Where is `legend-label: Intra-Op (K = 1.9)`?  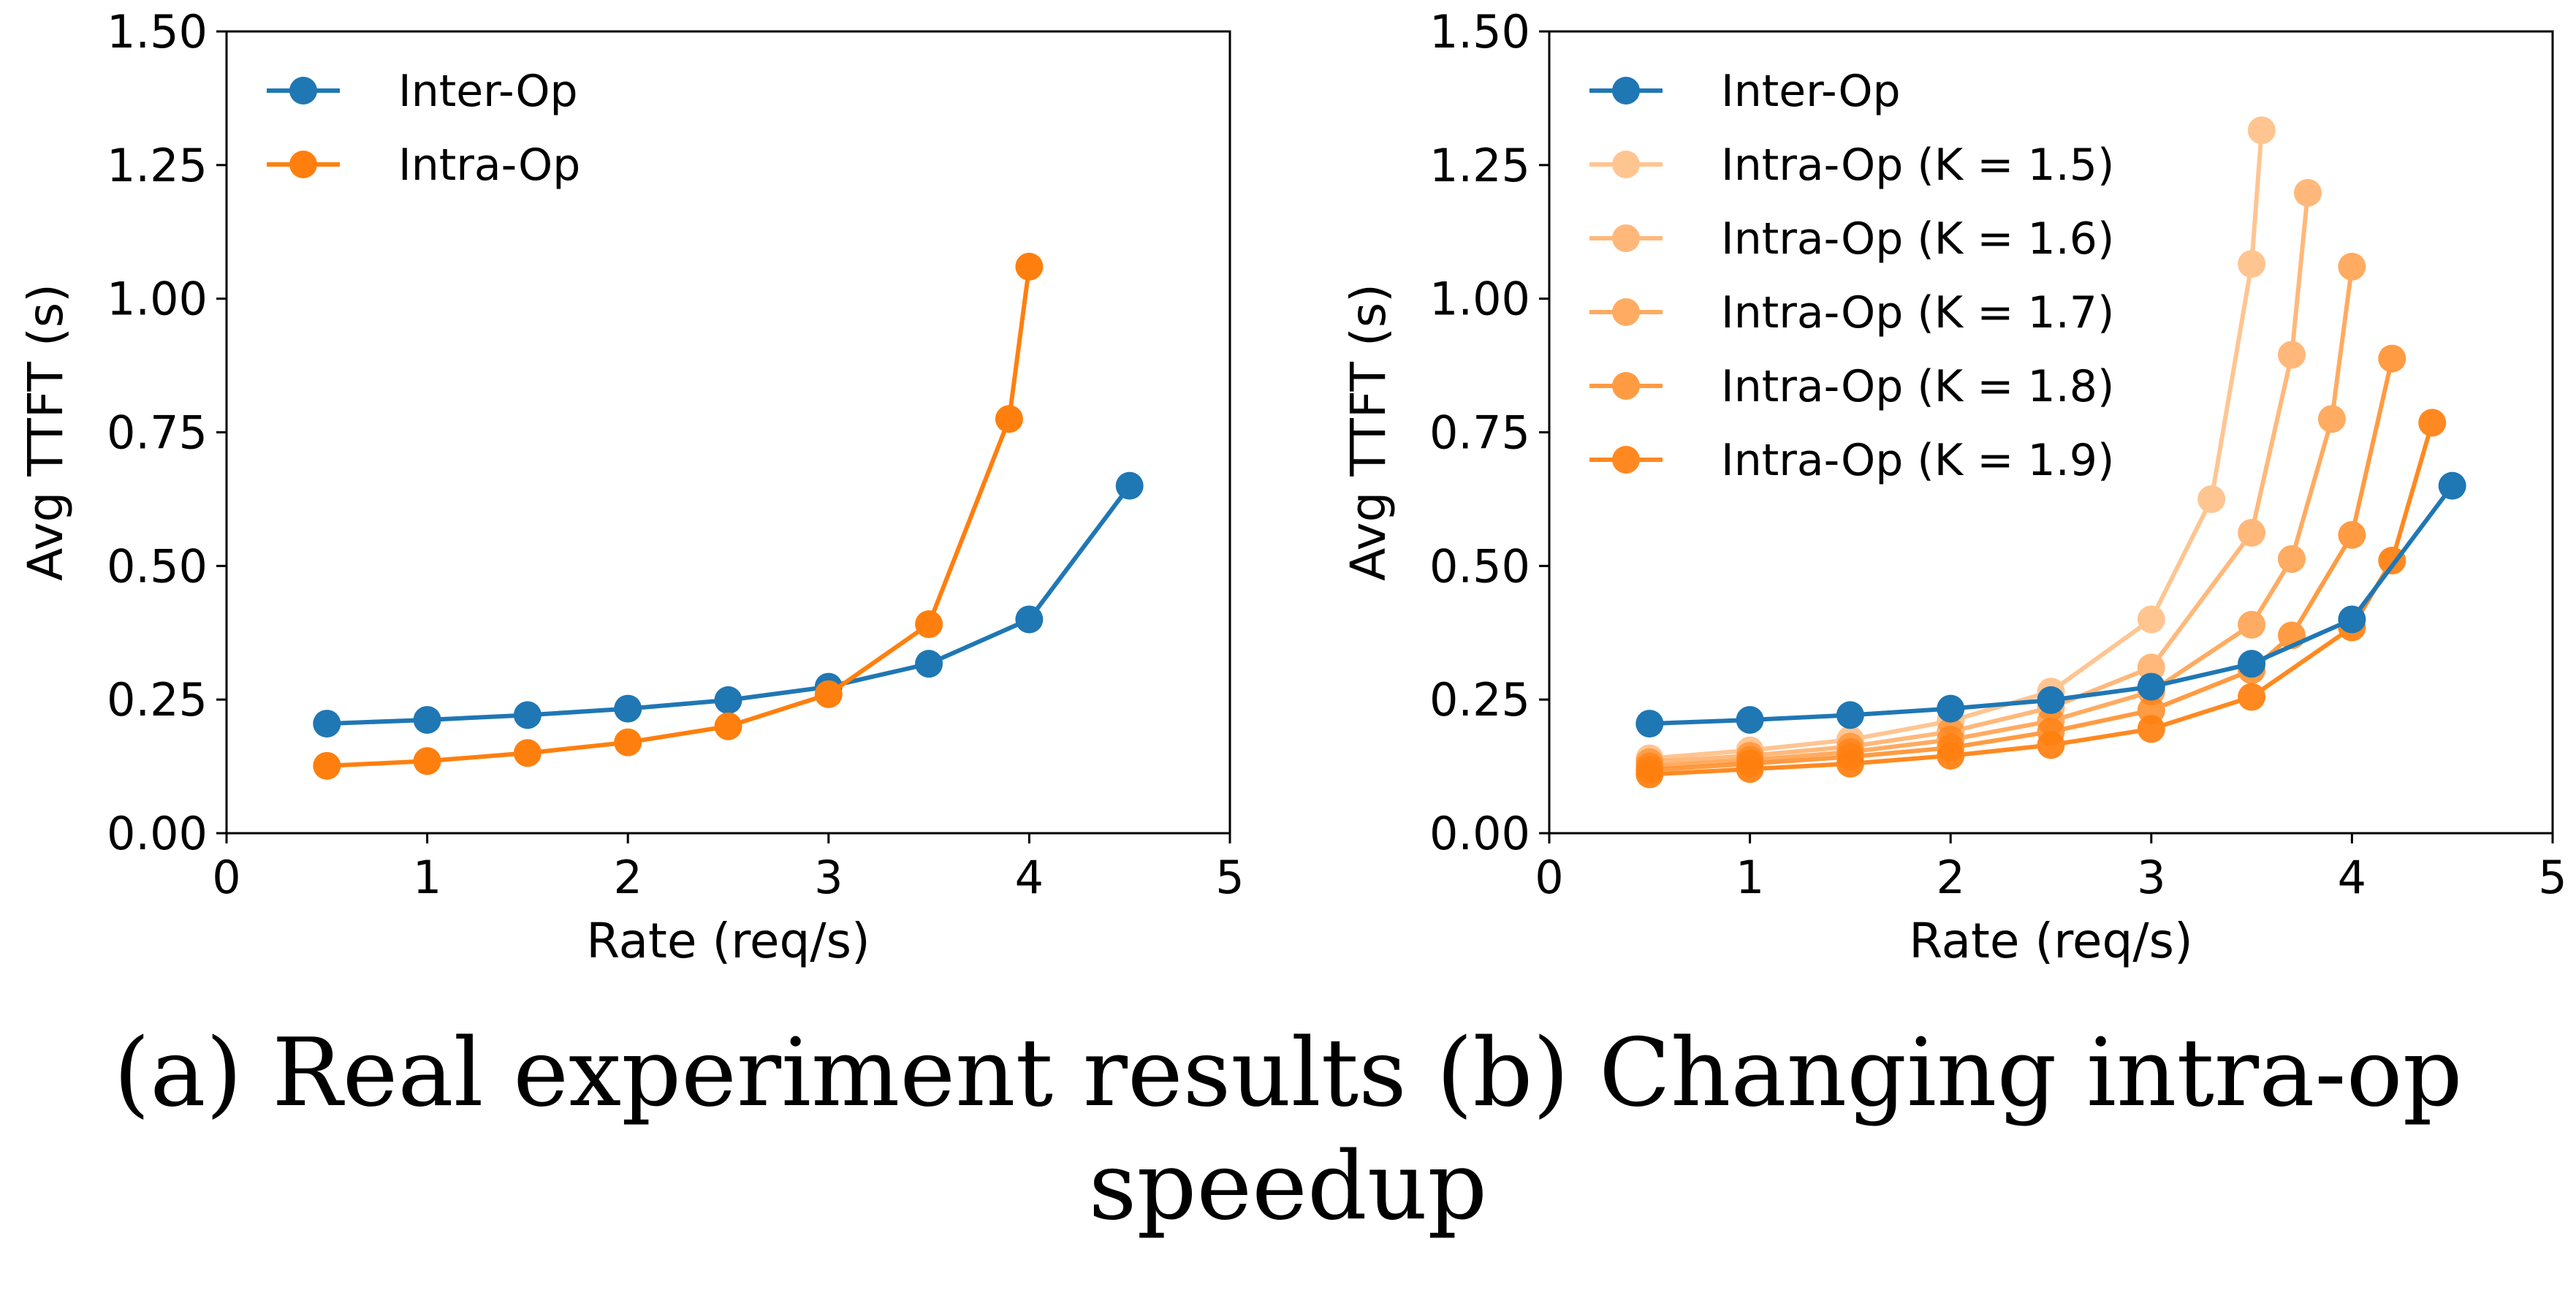 legend-label: Intra-Op (K = 1.9) is located at coordinates (1917, 461).